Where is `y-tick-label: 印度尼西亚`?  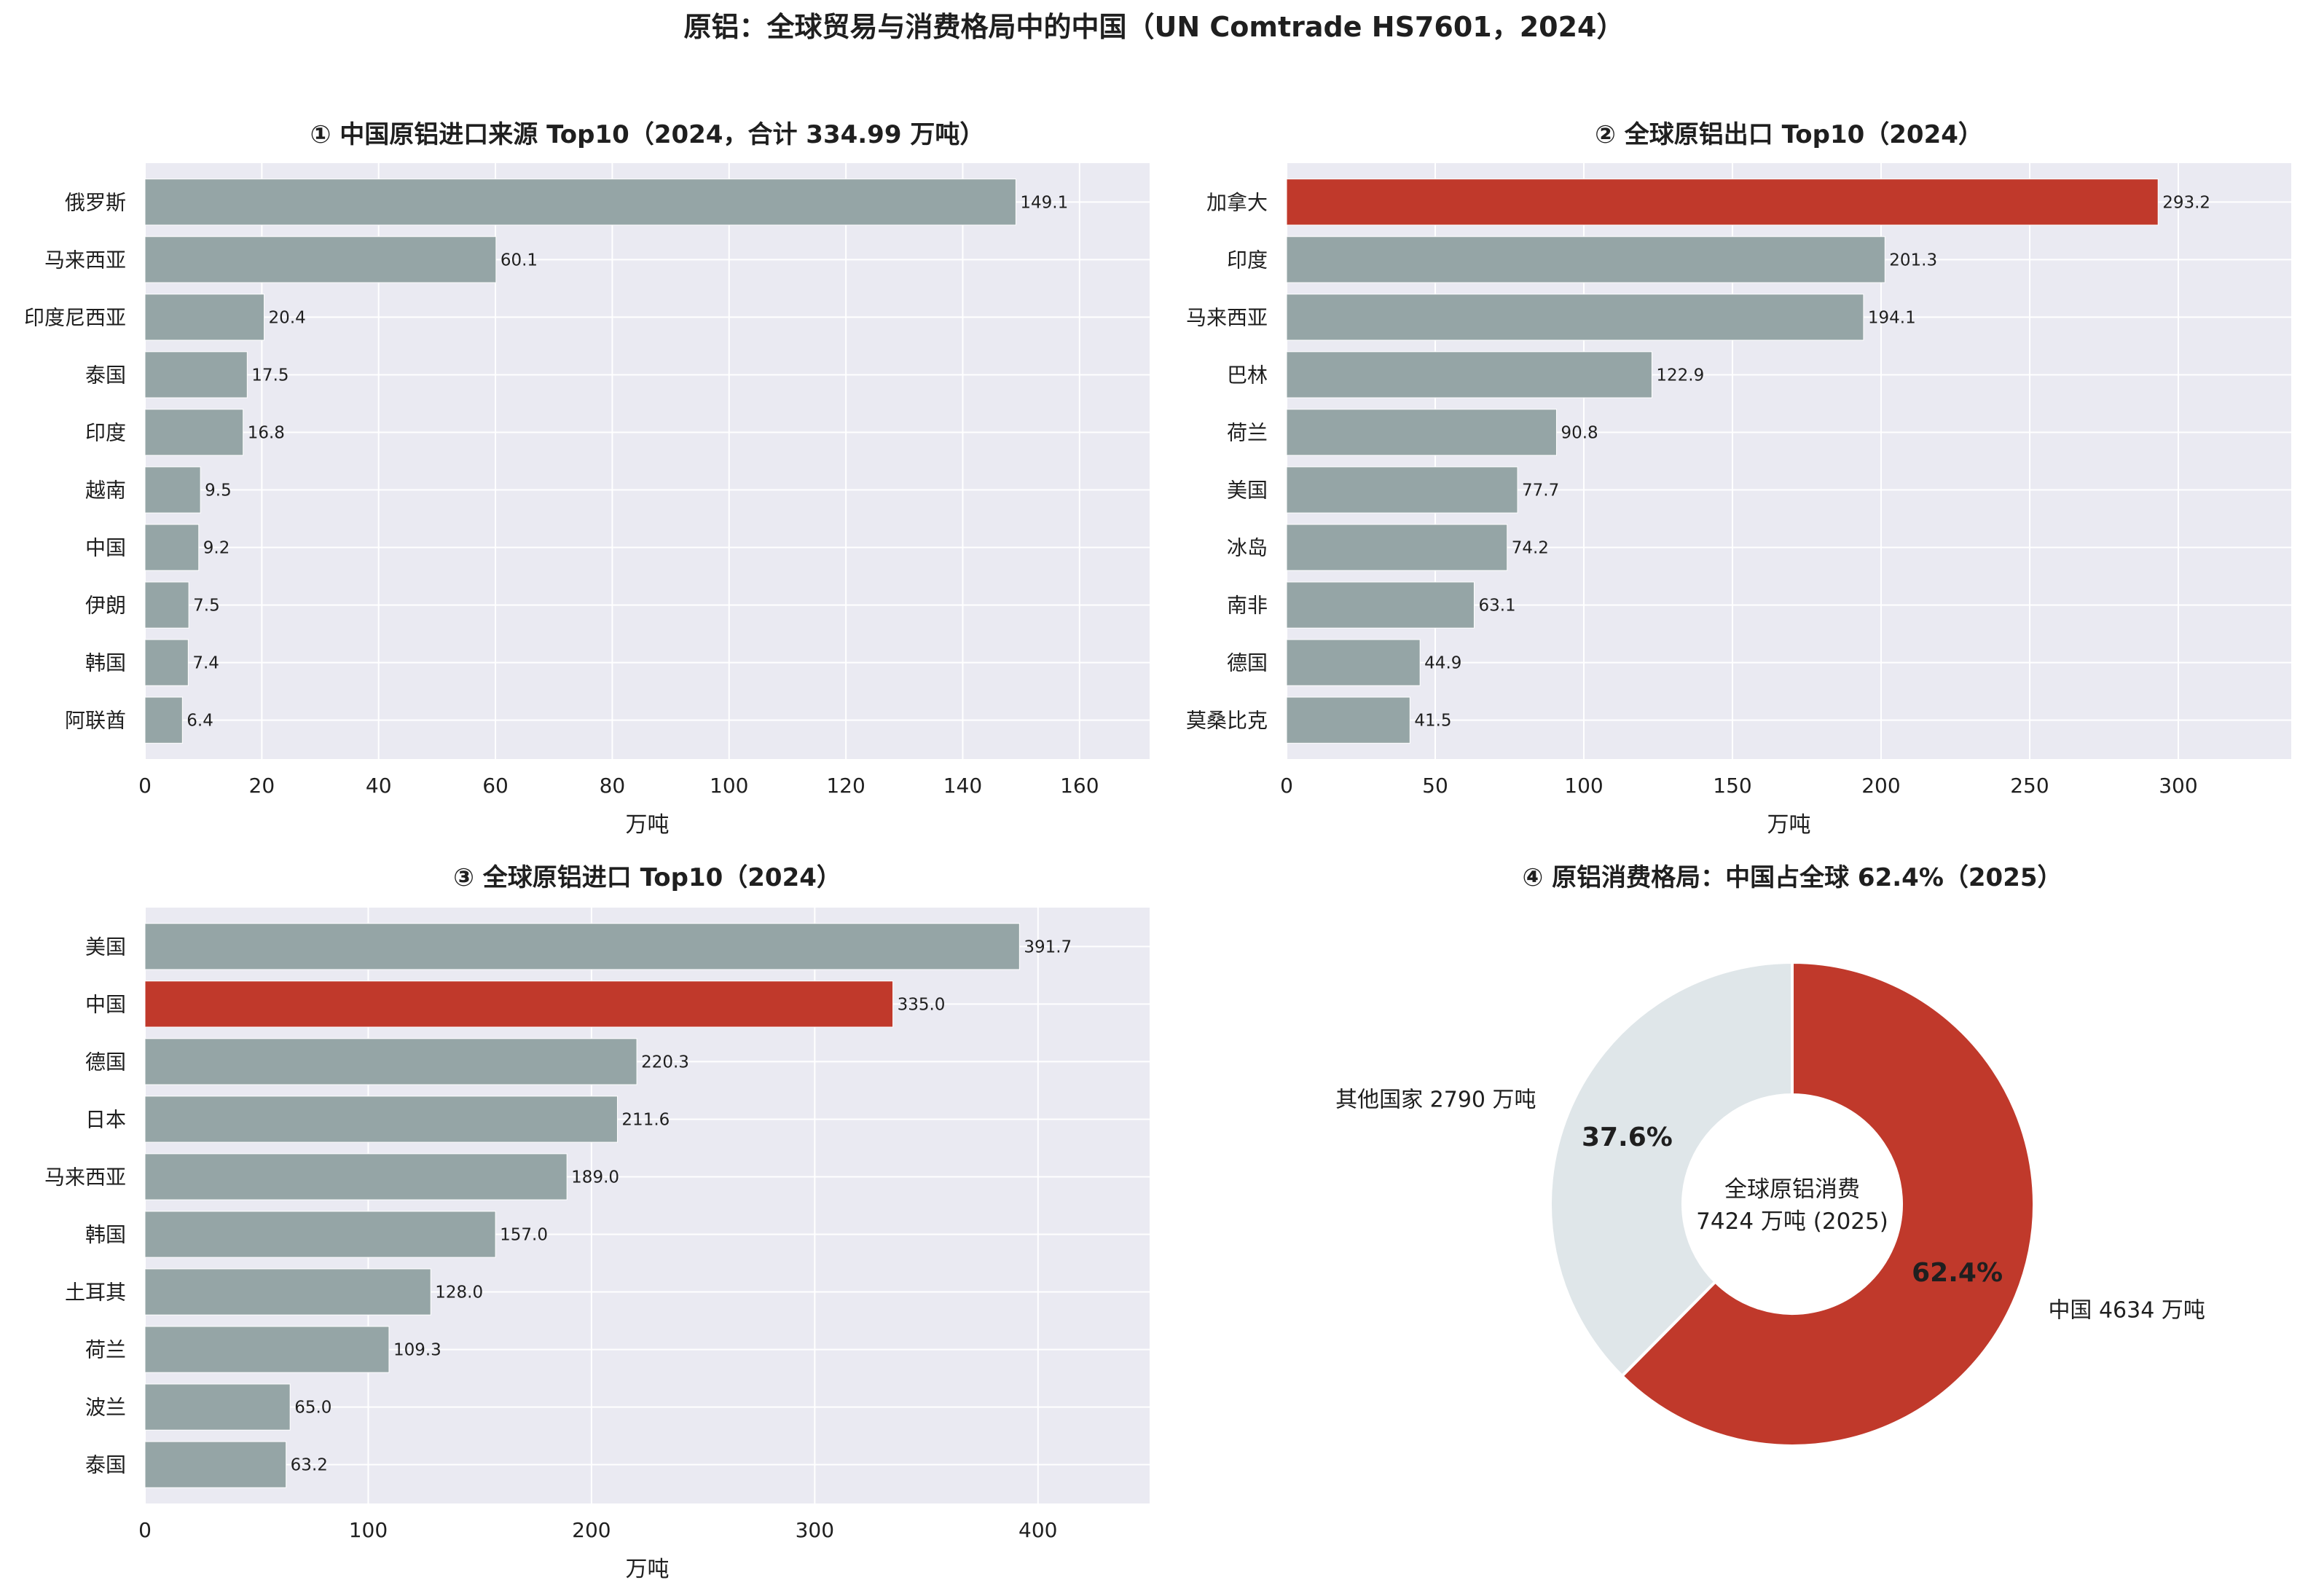 y-tick-label: 印度尼西亚 is located at coordinates (75, 317).